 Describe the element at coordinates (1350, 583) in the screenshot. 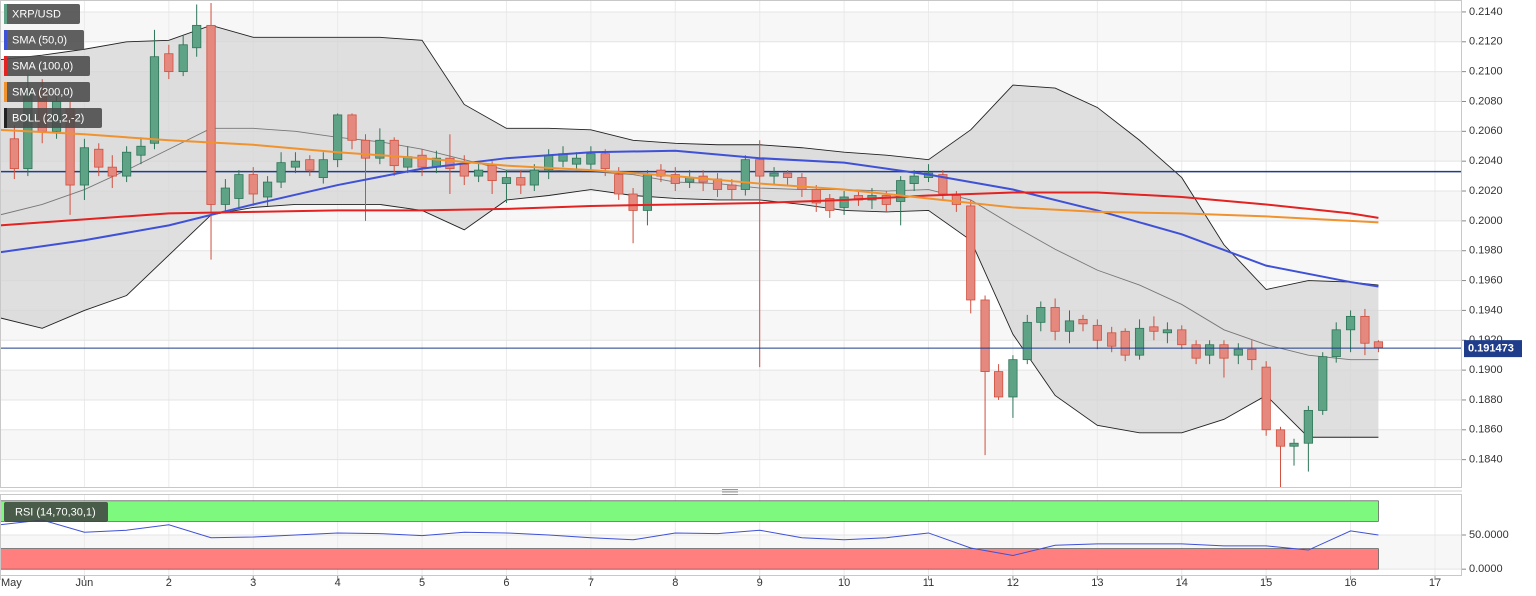

I see `x-tick-label: 16` at that location.